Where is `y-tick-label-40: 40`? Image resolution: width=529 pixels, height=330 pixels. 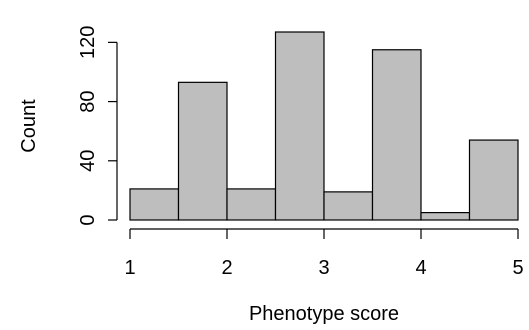
y-tick-label-40: 40 is located at coordinates (88, 161).